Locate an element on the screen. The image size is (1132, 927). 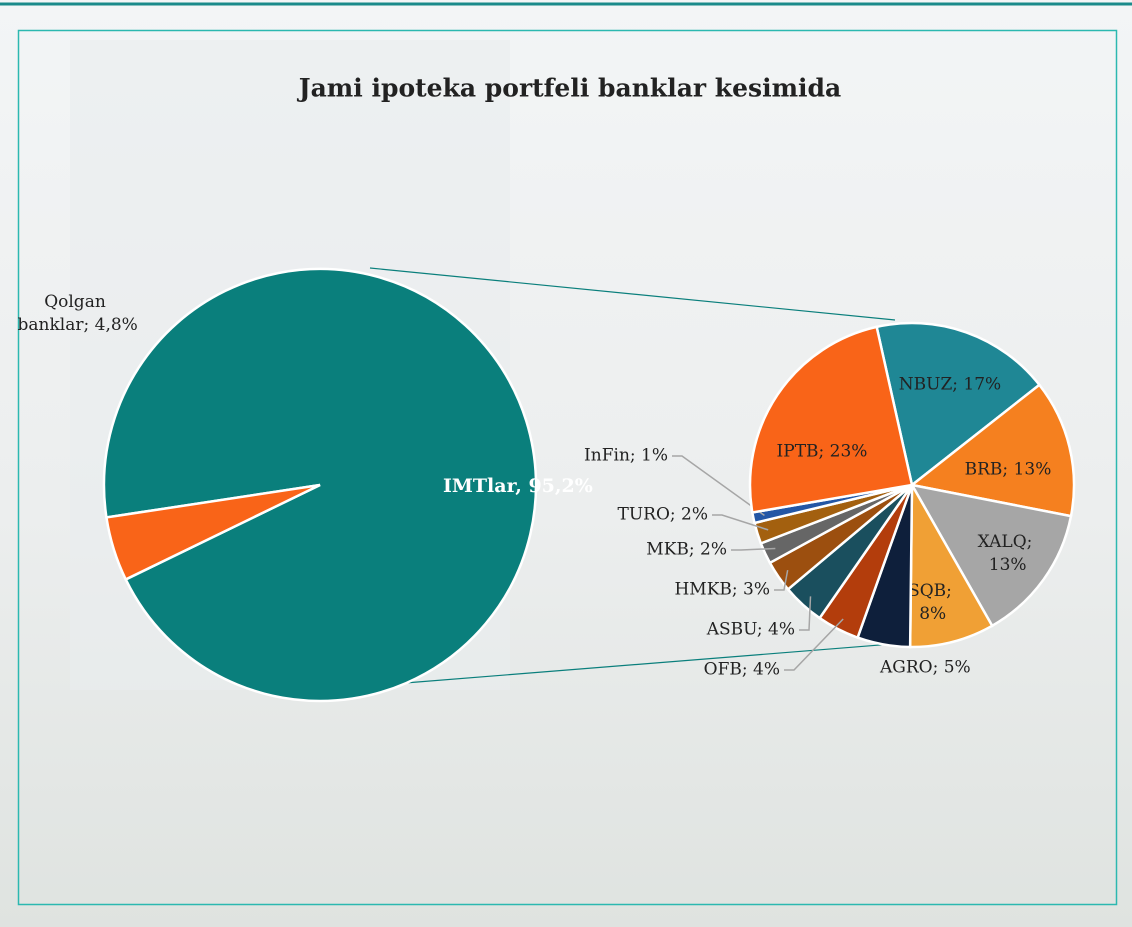
chart-title: Jami ipoteka portfeli banklar kesimida is located at coordinates (569, 88).